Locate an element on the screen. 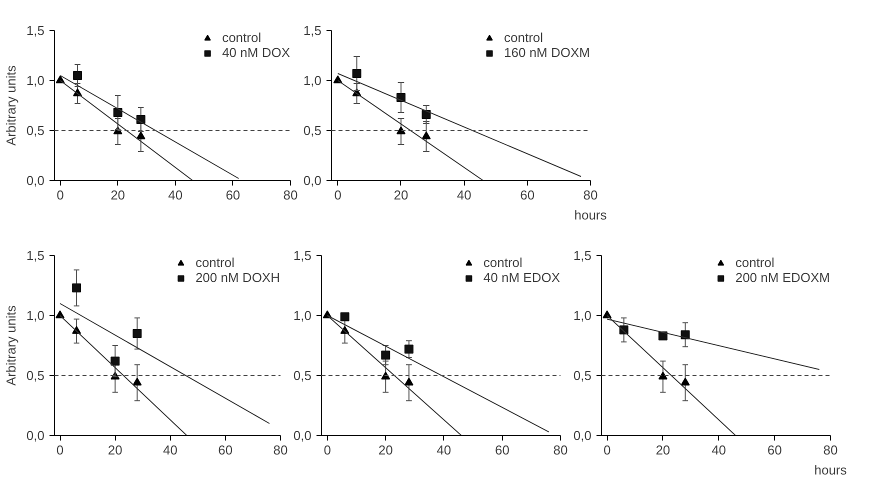  legend-label: 200 nM DOXH is located at coordinates (237, 277).